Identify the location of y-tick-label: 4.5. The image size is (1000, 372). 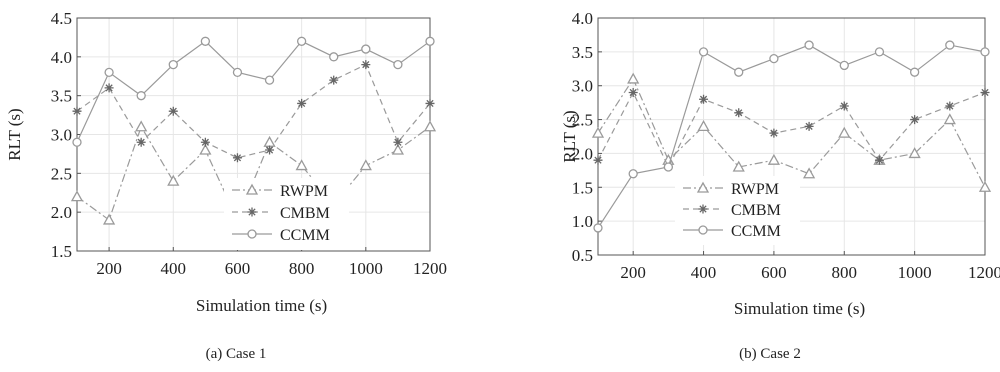
(61, 18).